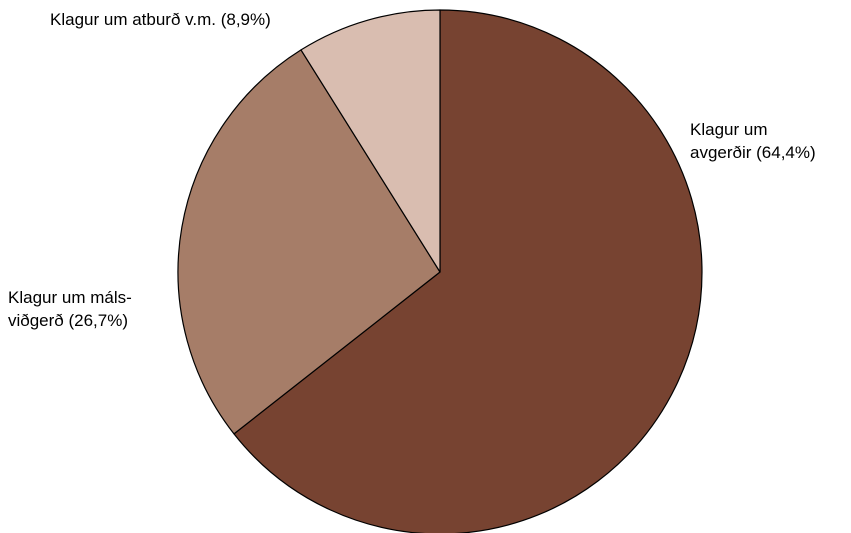 Image resolution: width=851 pixels, height=533 pixels. Describe the element at coordinates (70, 297) in the screenshot. I see `slice-label-malsvidgerd-line-1: Klagur um máls-` at that location.